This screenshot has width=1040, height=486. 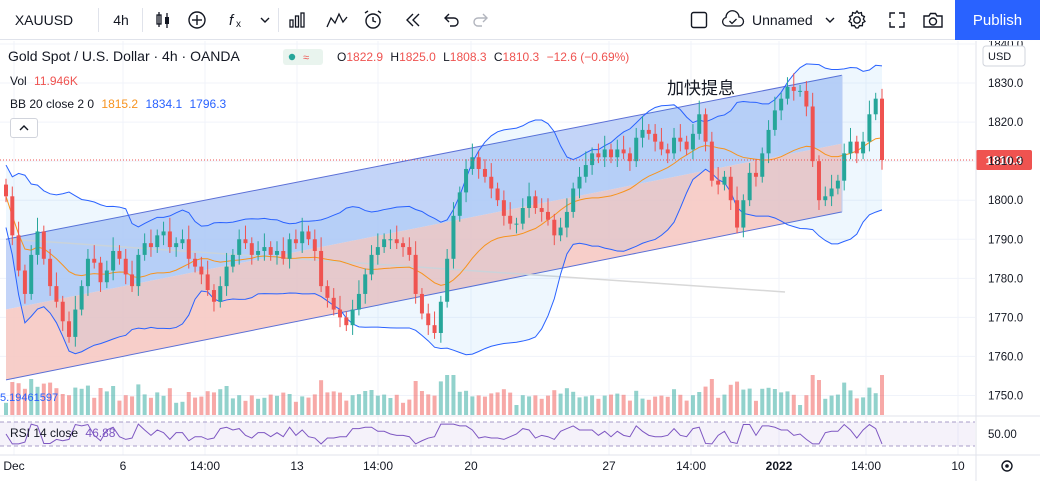 I want to click on layout-menu: Unnamed, so click(x=779, y=20).